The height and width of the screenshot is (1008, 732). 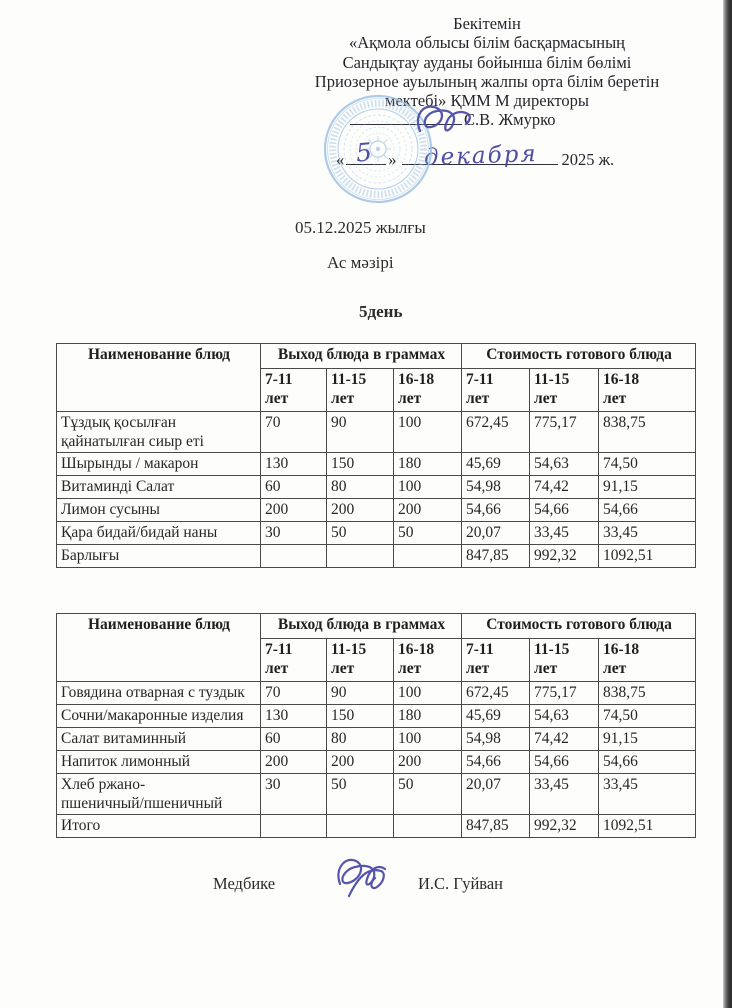 I want to click on table-row: Лимон сусыны 200 200 200 54,66 54,66 54,66, so click(x=376, y=510).